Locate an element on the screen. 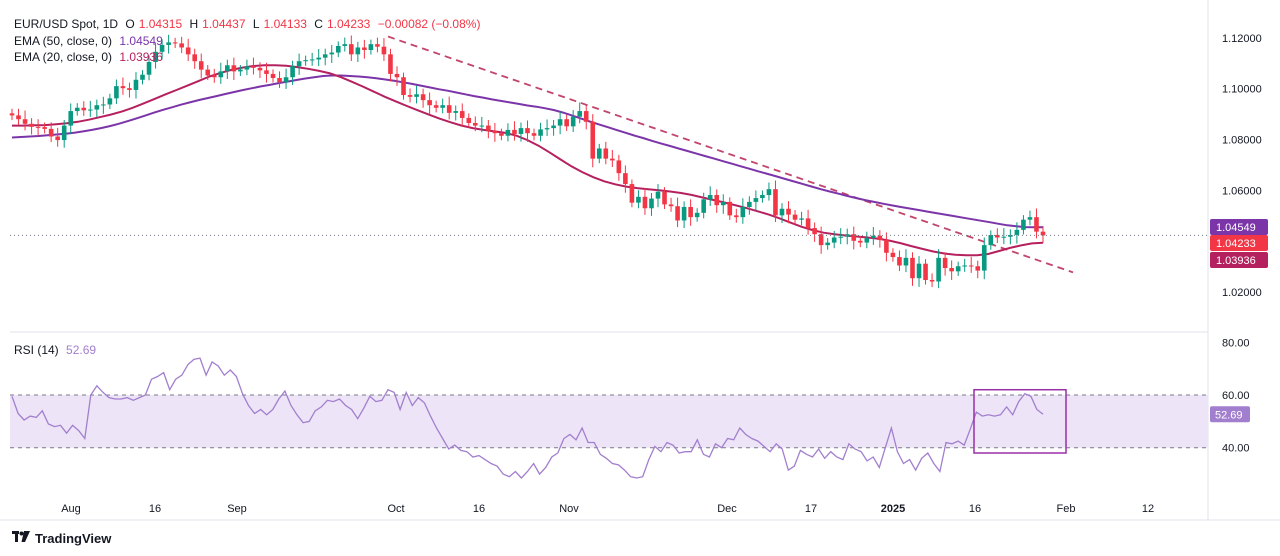  high-value: 1.04437 is located at coordinates (224, 24).